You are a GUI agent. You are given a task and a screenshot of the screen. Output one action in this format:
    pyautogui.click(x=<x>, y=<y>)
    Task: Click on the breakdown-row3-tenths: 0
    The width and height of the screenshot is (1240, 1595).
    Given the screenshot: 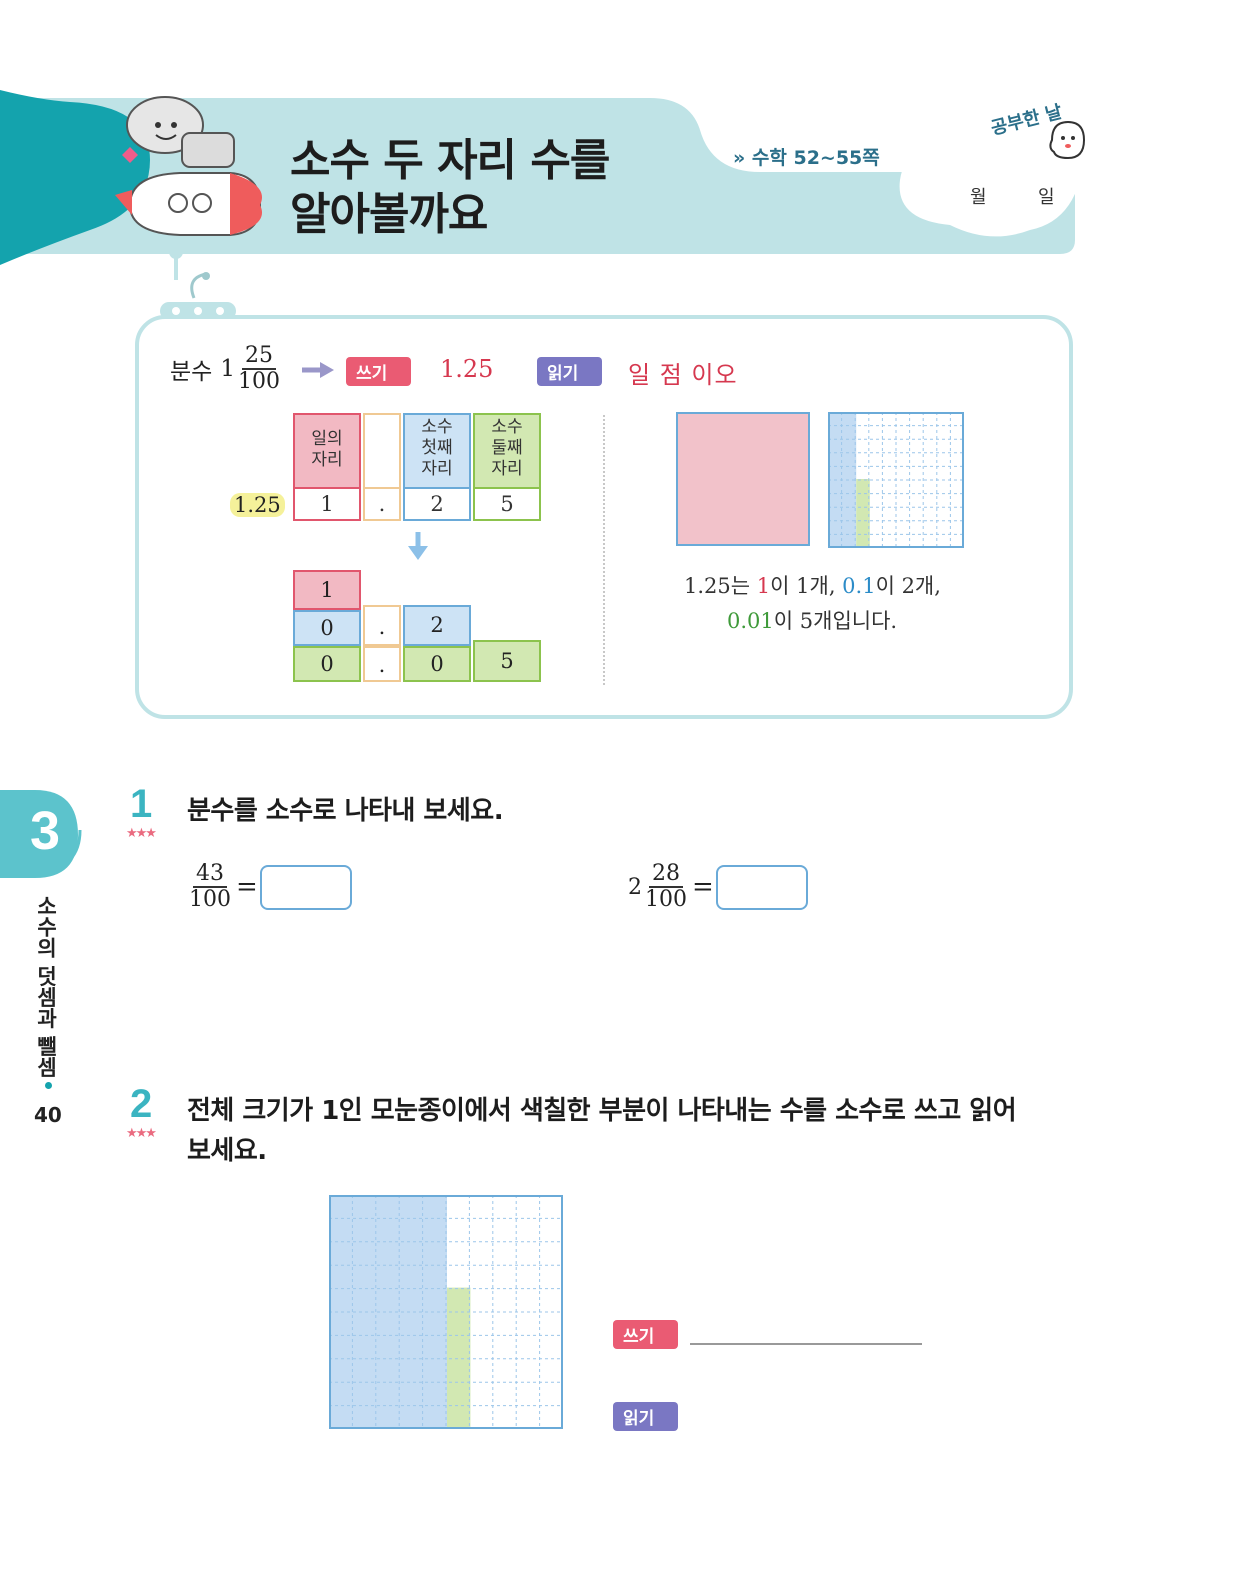 What is the action you would take?
    pyautogui.click(x=437, y=664)
    